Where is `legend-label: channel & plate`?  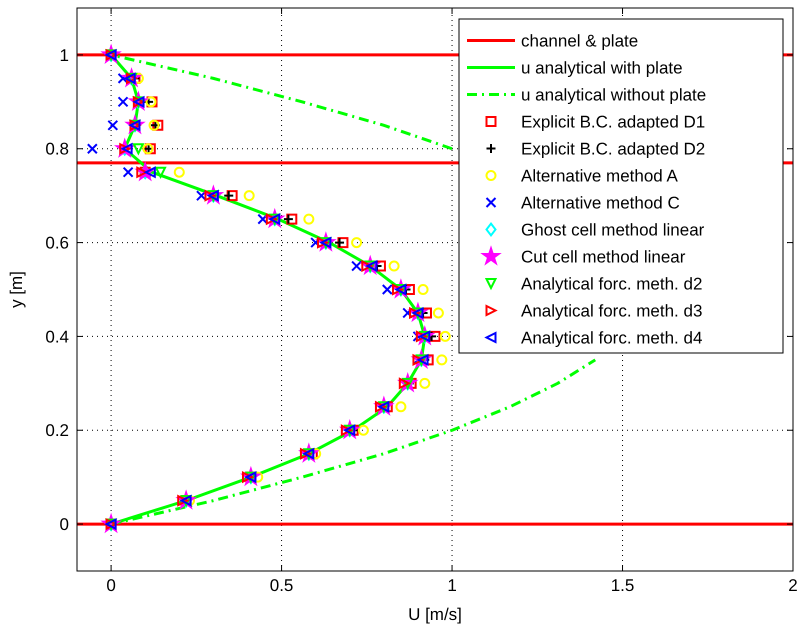
legend-label: channel & plate is located at coordinates (579, 40).